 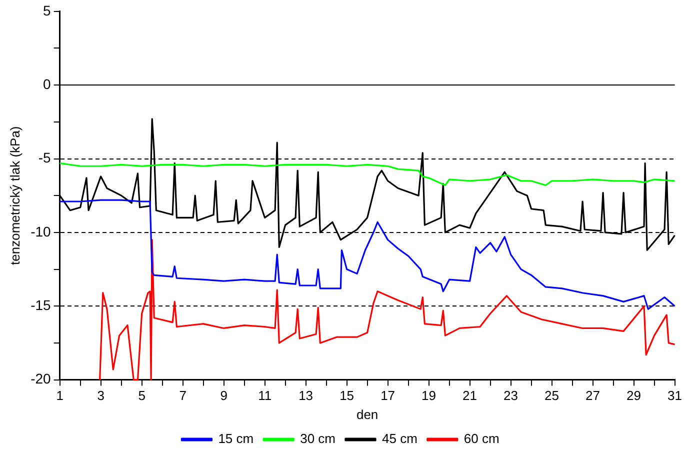 I want to click on x-tick-label: 25, so click(x=552, y=396).